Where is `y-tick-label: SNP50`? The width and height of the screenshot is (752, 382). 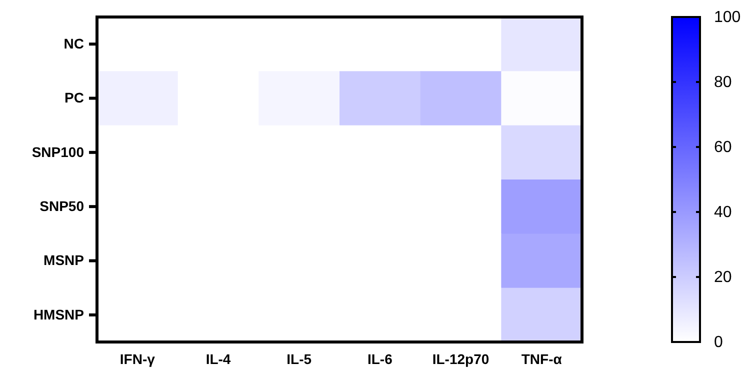 y-tick-label: SNP50 is located at coordinates (62, 206).